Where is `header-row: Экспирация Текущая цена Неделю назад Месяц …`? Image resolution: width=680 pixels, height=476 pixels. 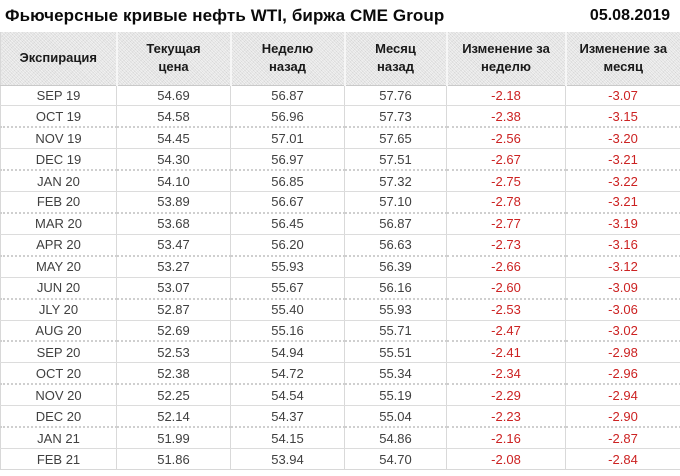
header-row: Экспирация Текущая цена Неделю назад Месяц … is located at coordinates (340, 59).